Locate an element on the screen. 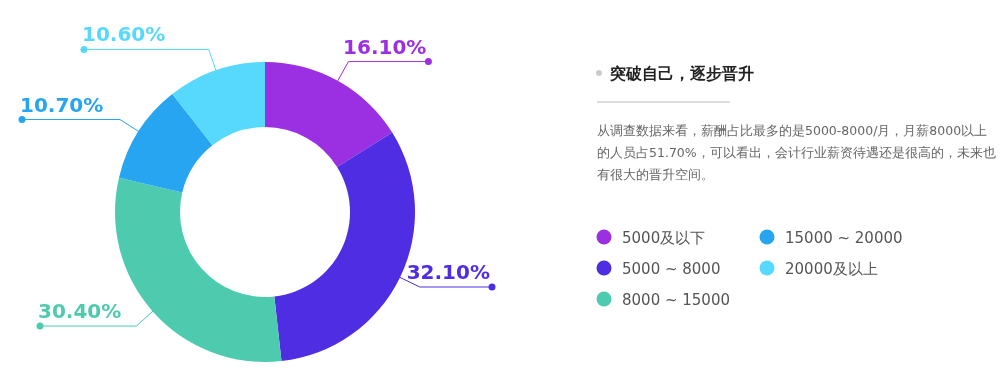 The image size is (1006, 386). legend-label: 8000 ~ 15000 is located at coordinates (676, 299).